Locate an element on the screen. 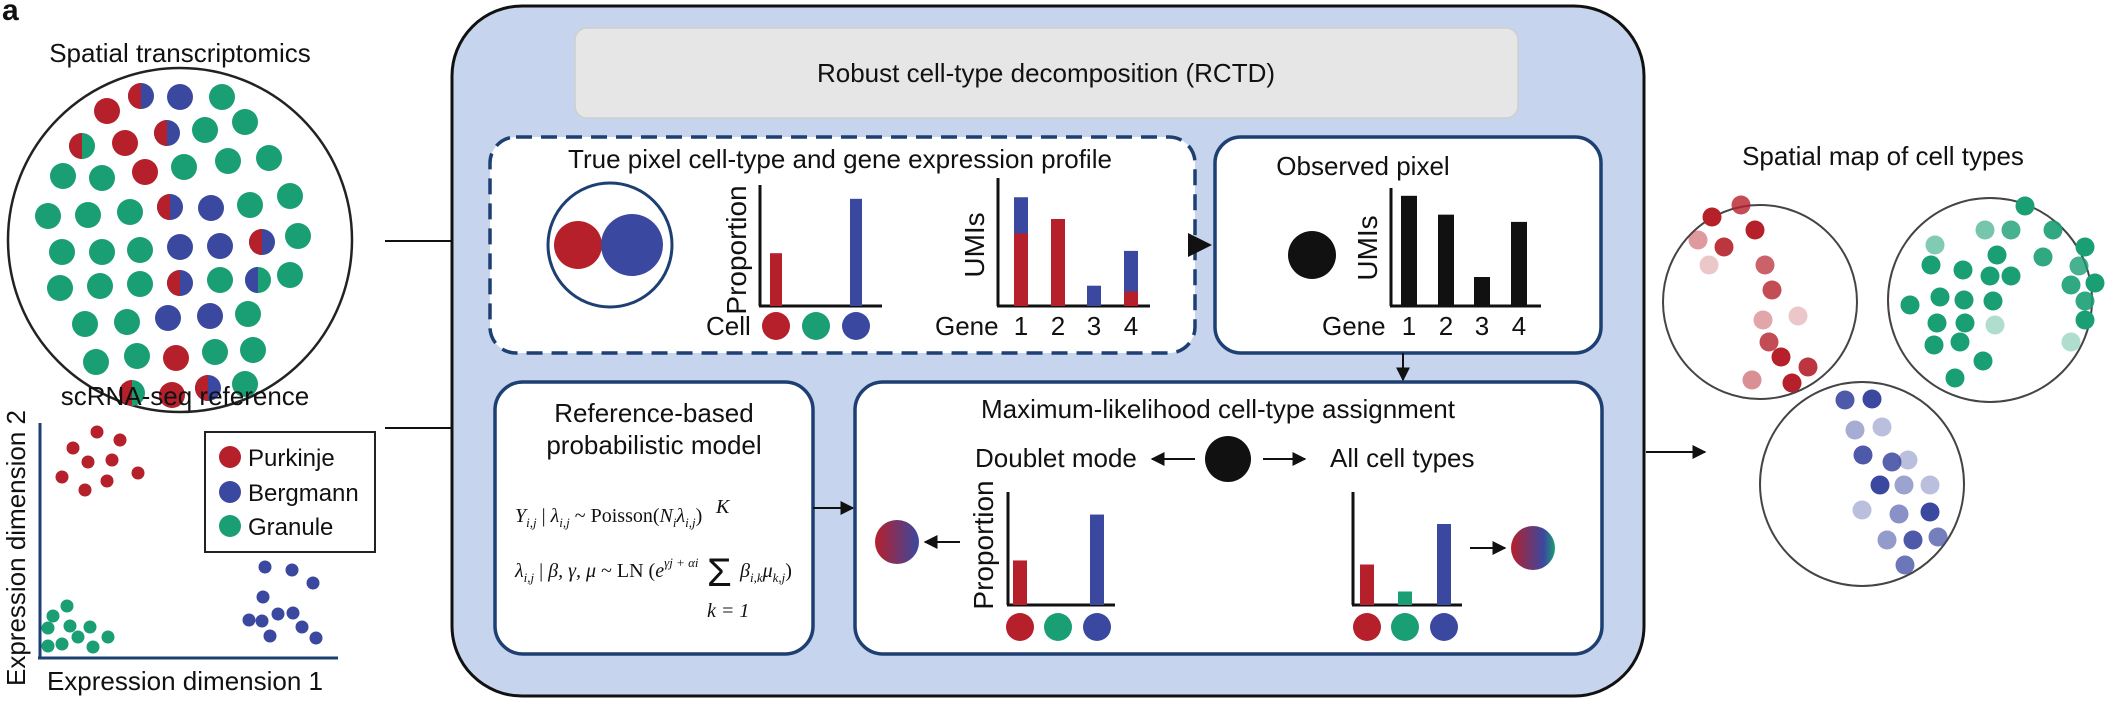  rctd-title: Robust cell-type decomposition (RCTD) is located at coordinates (1046, 73).